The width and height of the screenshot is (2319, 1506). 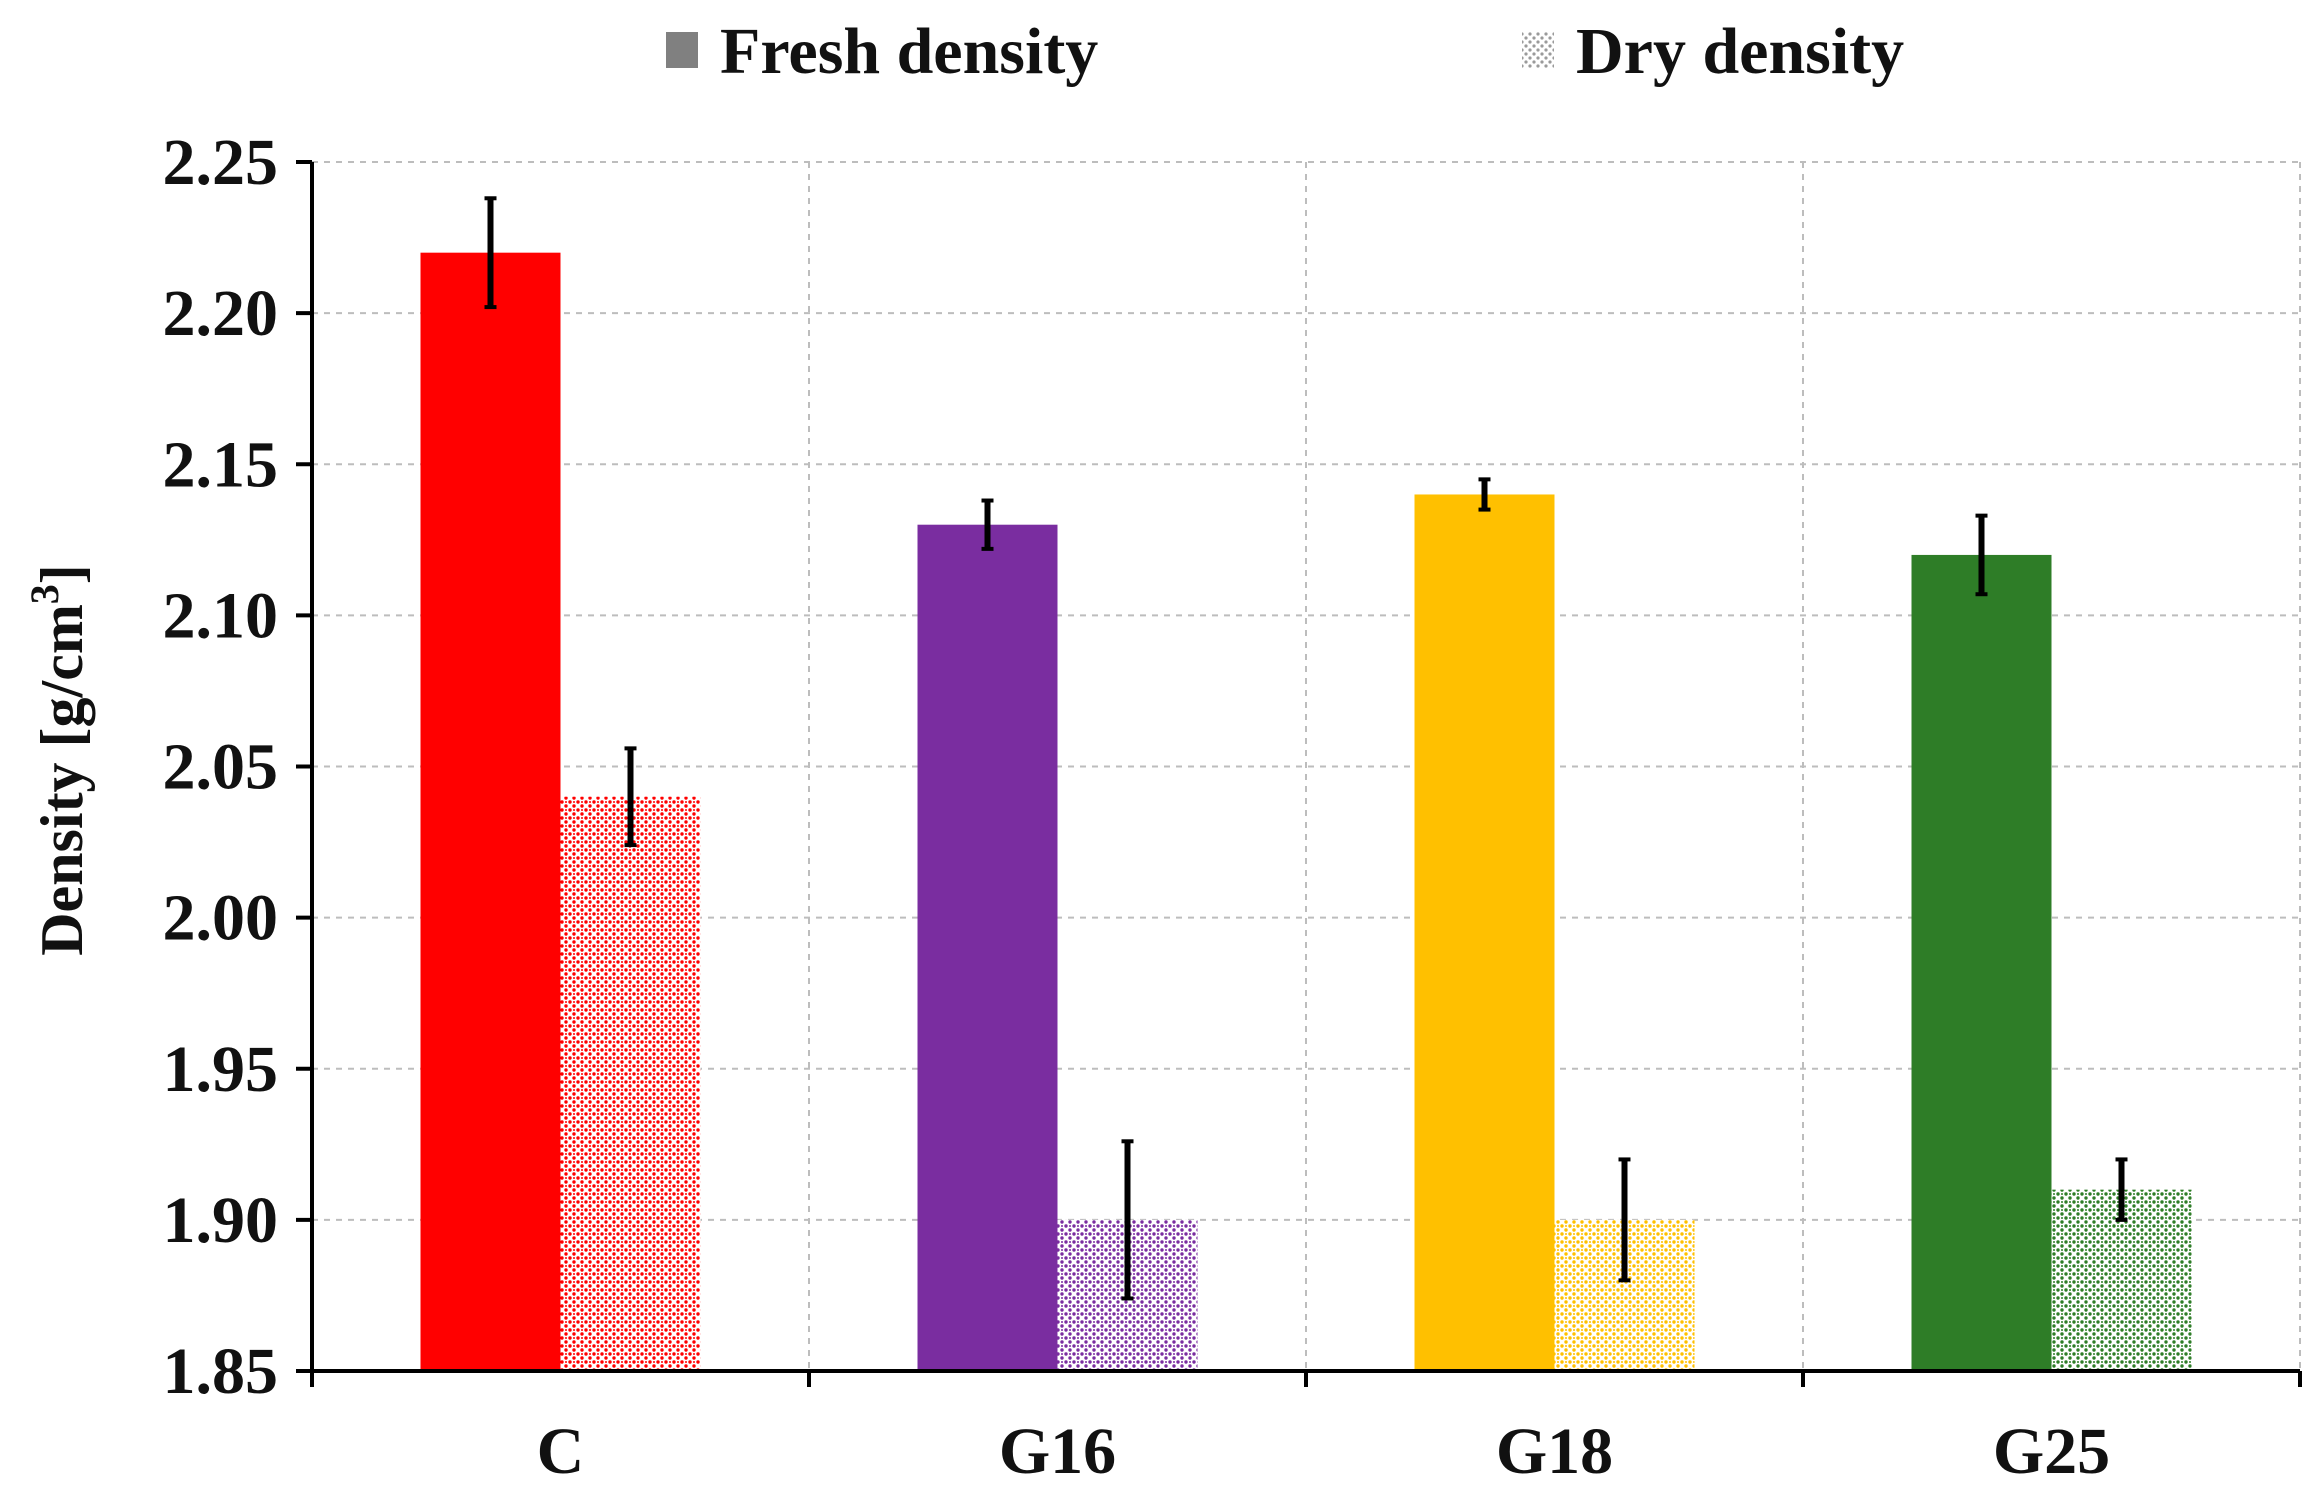 What do you see at coordinates (1285, 51) in the screenshot?
I see `legend: Fresh density Dry density` at bounding box center [1285, 51].